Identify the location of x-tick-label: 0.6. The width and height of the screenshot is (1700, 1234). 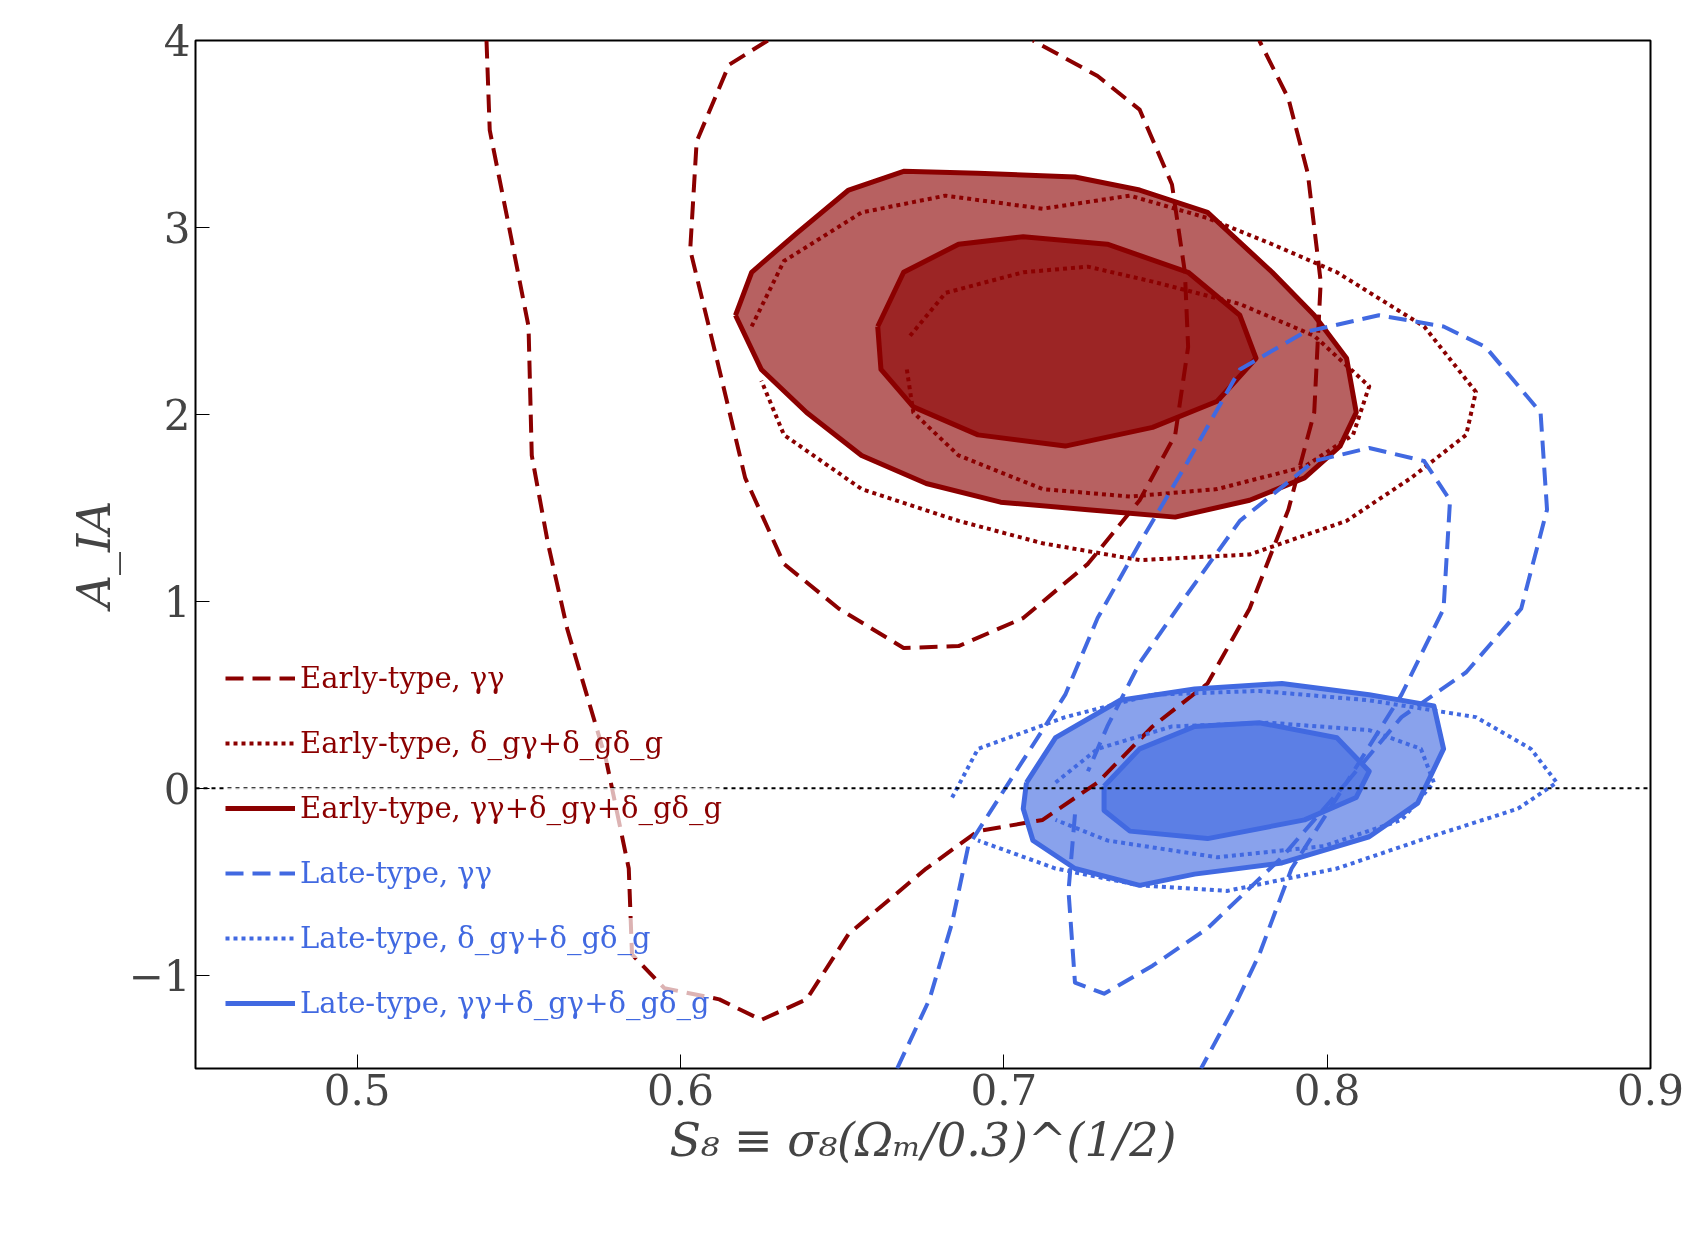
(680, 1090).